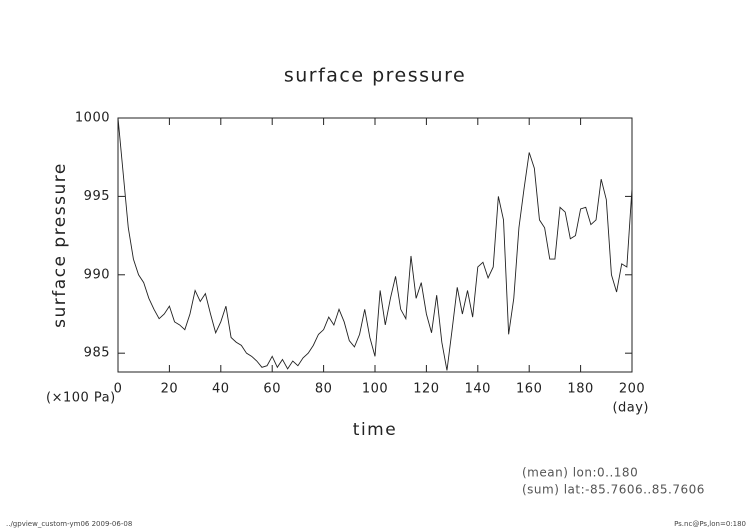 This screenshot has width=752, height=532. I want to click on x-tick-label: 40, so click(221, 389).